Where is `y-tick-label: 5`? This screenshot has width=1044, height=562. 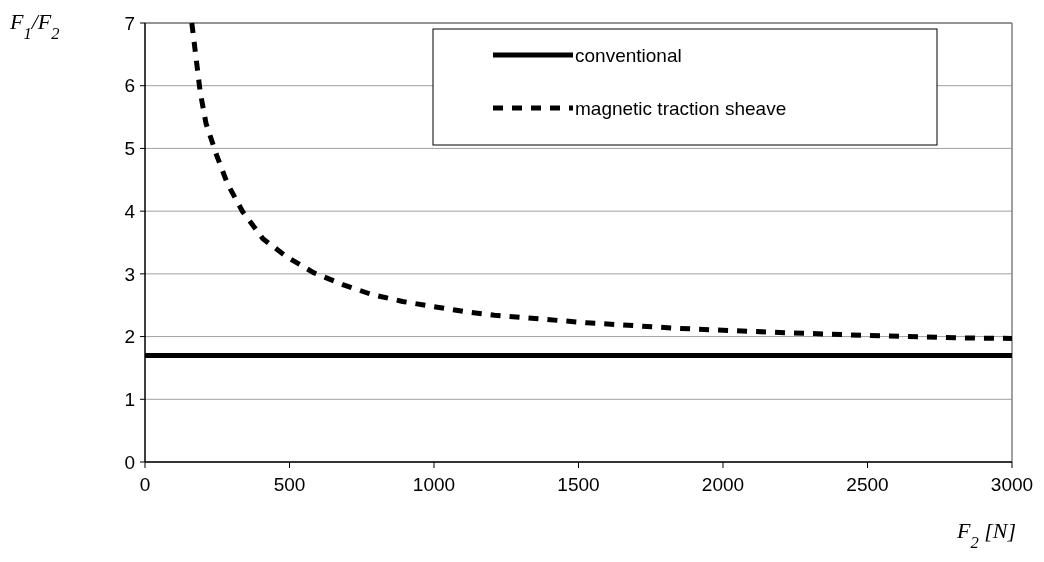
y-tick-label: 5 is located at coordinates (129, 149).